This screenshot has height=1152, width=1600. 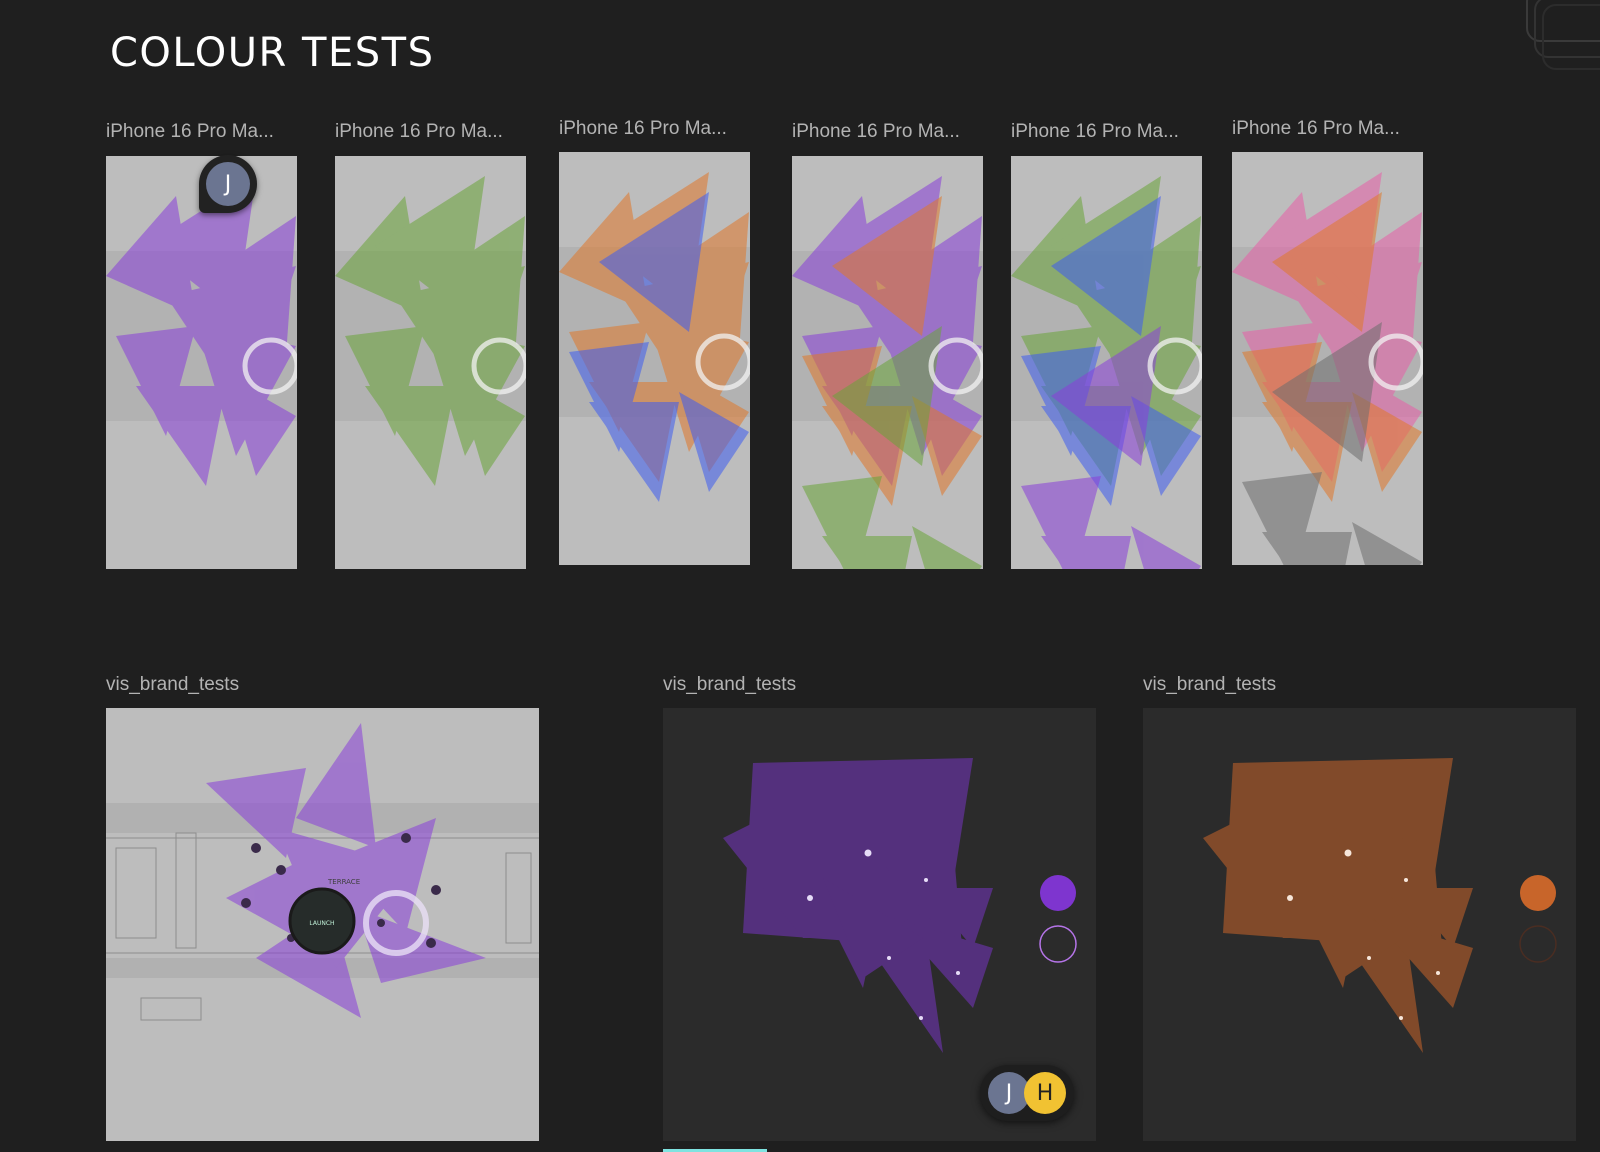 I want to click on launch-button-label: LAUNCH, so click(x=321, y=923).